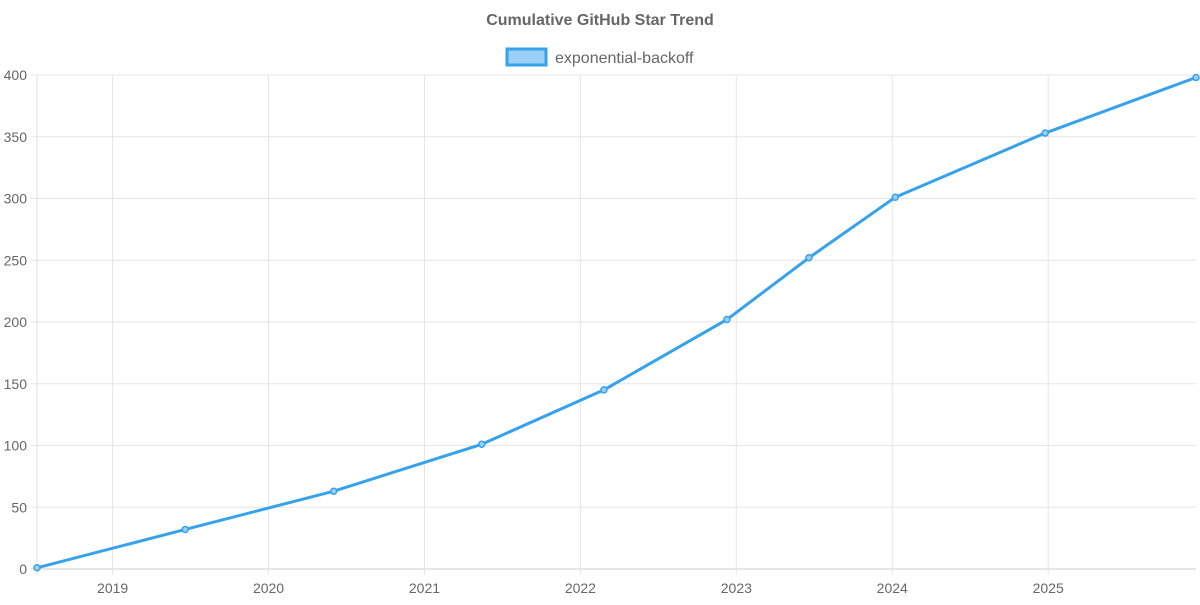 The width and height of the screenshot is (1200, 605). Describe the element at coordinates (580, 588) in the screenshot. I see `x-tick-label: 2022` at that location.